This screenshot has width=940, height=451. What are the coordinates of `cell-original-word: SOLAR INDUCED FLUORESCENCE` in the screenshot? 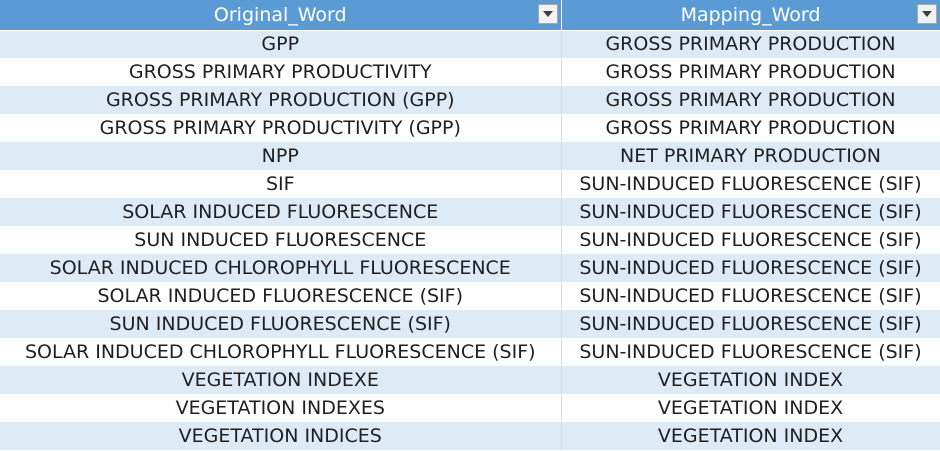 It's located at (281, 212).